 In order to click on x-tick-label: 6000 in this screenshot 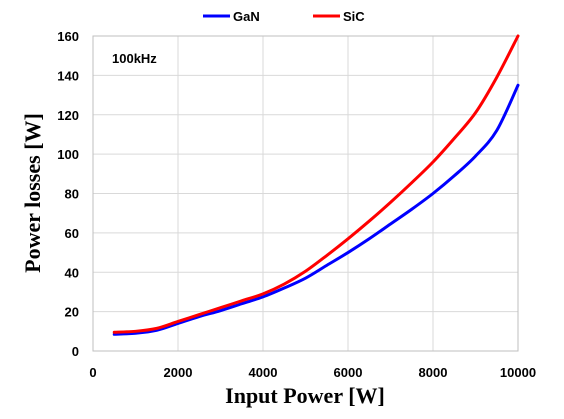, I will do `click(348, 372)`.